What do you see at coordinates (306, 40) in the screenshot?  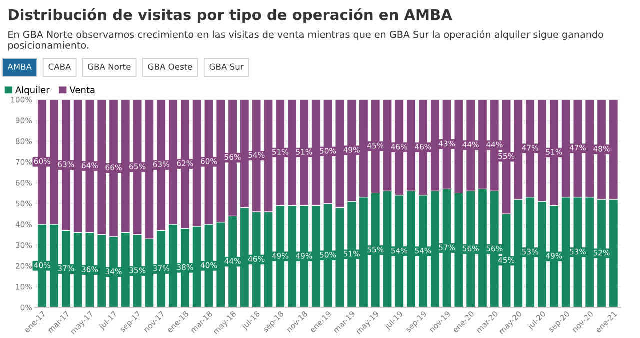 I see `chart-subtitle: En GBA Norte observamos crecimiento en las visitas de venta mientras que en GBA Sur la operación alquiler sigue ganando posicionamiento.` at bounding box center [306, 40].